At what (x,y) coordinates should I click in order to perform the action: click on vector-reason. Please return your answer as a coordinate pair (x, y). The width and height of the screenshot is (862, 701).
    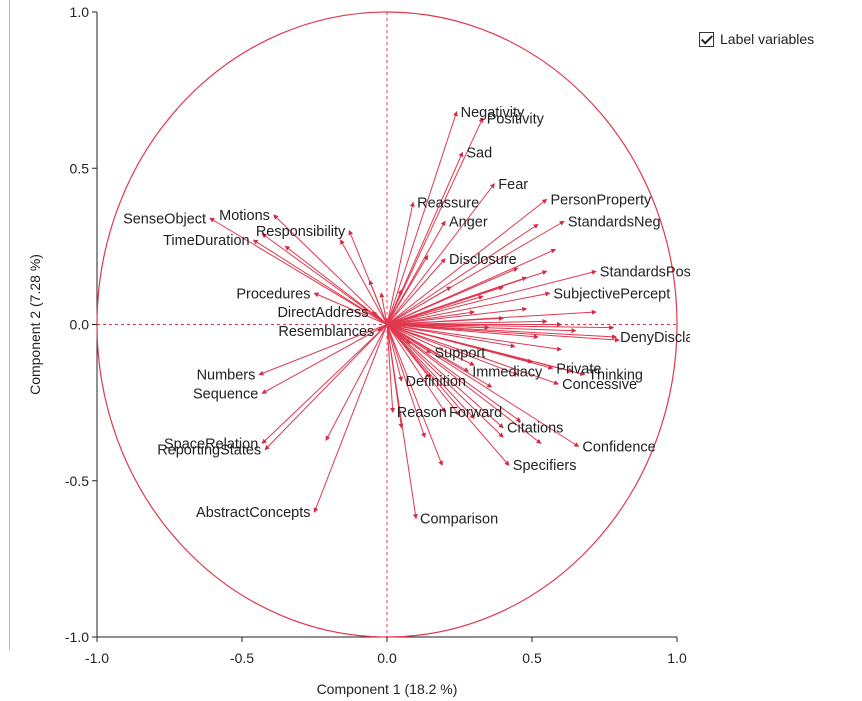
    Looking at the image, I should click on (391, 368).